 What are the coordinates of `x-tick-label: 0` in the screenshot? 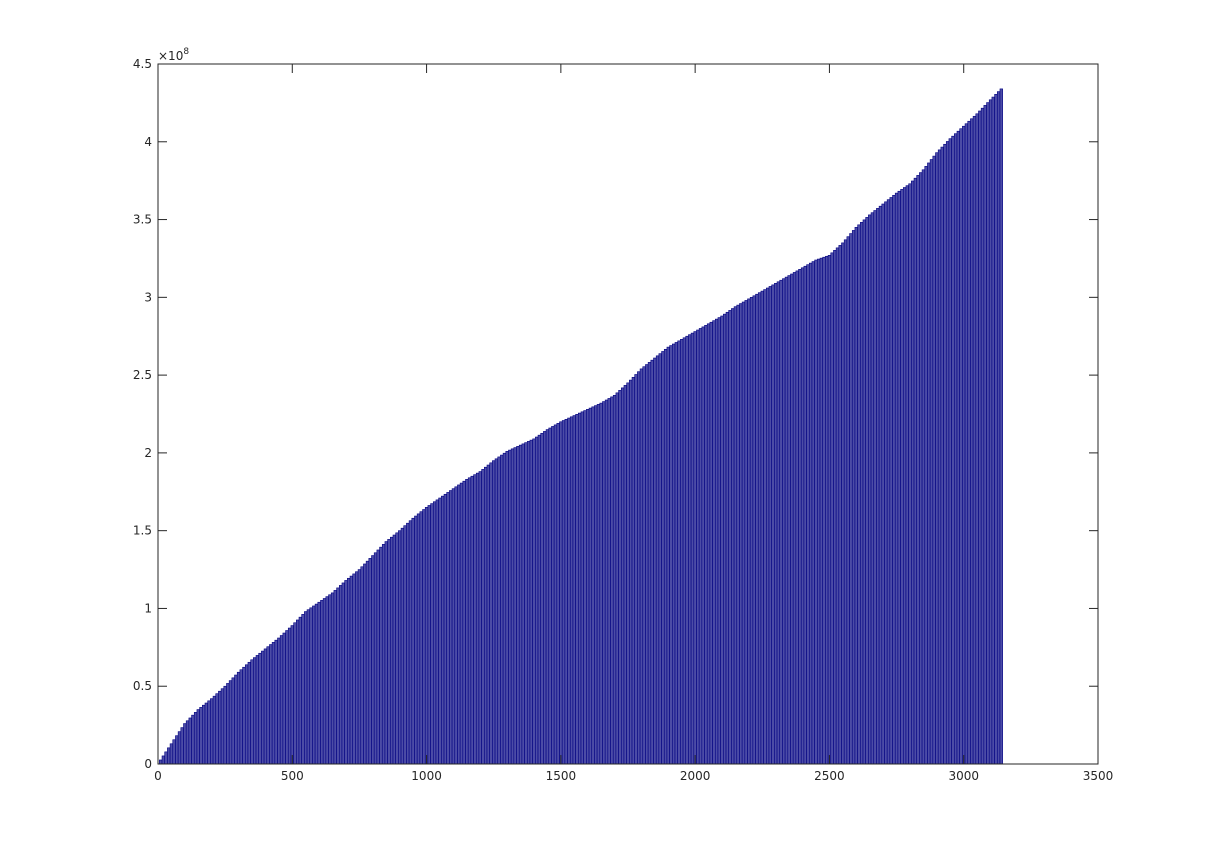 It's located at (158, 776).